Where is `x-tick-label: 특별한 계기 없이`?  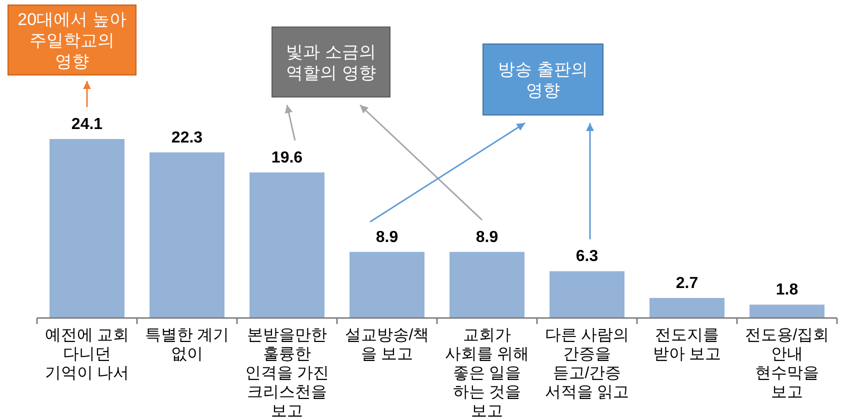
x-tick-label: 특별한 계기 없이 is located at coordinates (187, 345).